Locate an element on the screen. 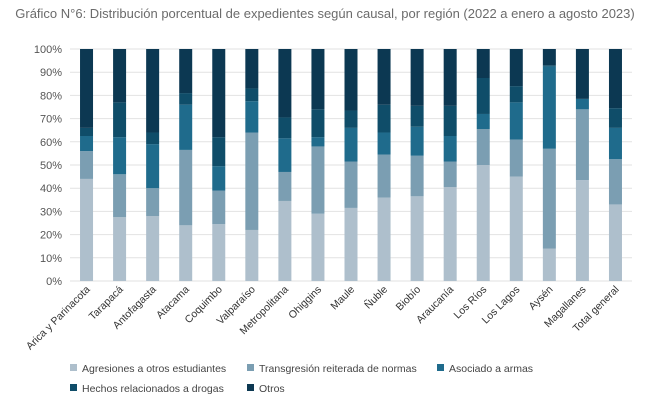 Image resolution: width=650 pixels, height=403 pixels. legend-label: Asociado a armas is located at coordinates (491, 369).